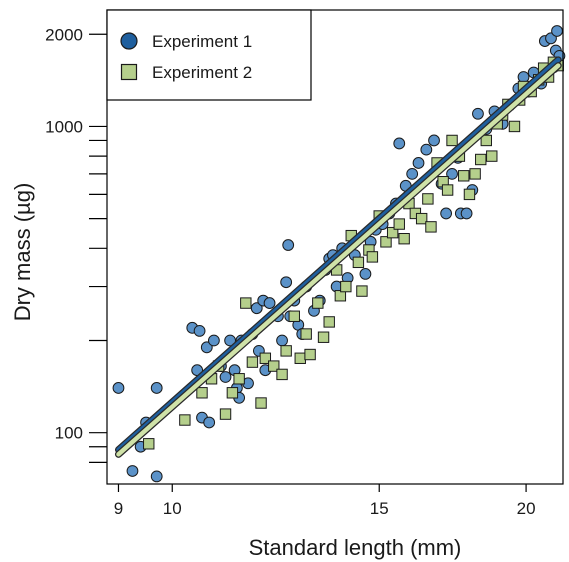 The height and width of the screenshot is (562, 569). What do you see at coordinates (69, 433) in the screenshot?
I see `y-tick-label-100: 100` at bounding box center [69, 433].